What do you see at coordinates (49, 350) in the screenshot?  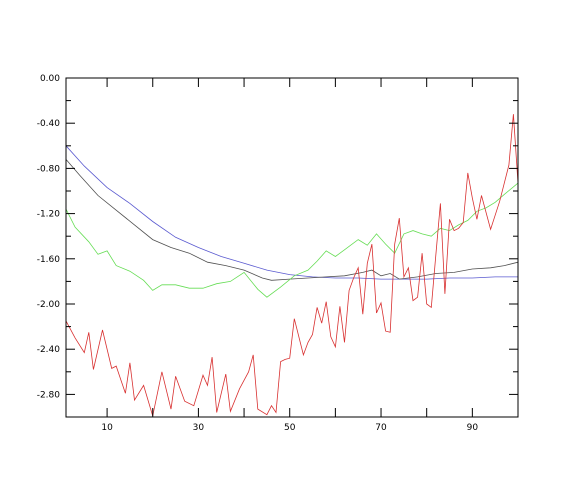 I see `y-tick-label: -2.40` at bounding box center [49, 350].